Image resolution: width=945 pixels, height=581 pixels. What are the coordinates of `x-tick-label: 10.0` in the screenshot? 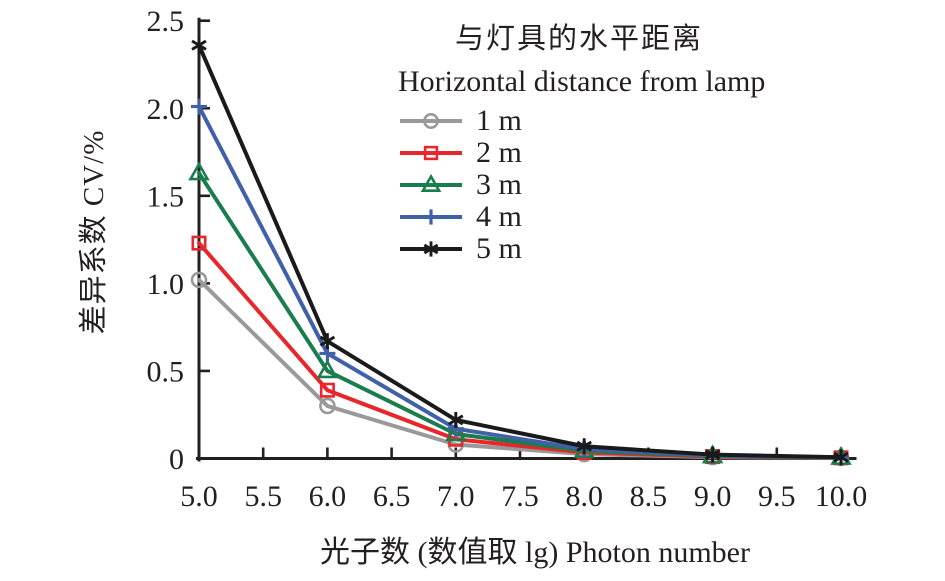 It's located at (841, 496).